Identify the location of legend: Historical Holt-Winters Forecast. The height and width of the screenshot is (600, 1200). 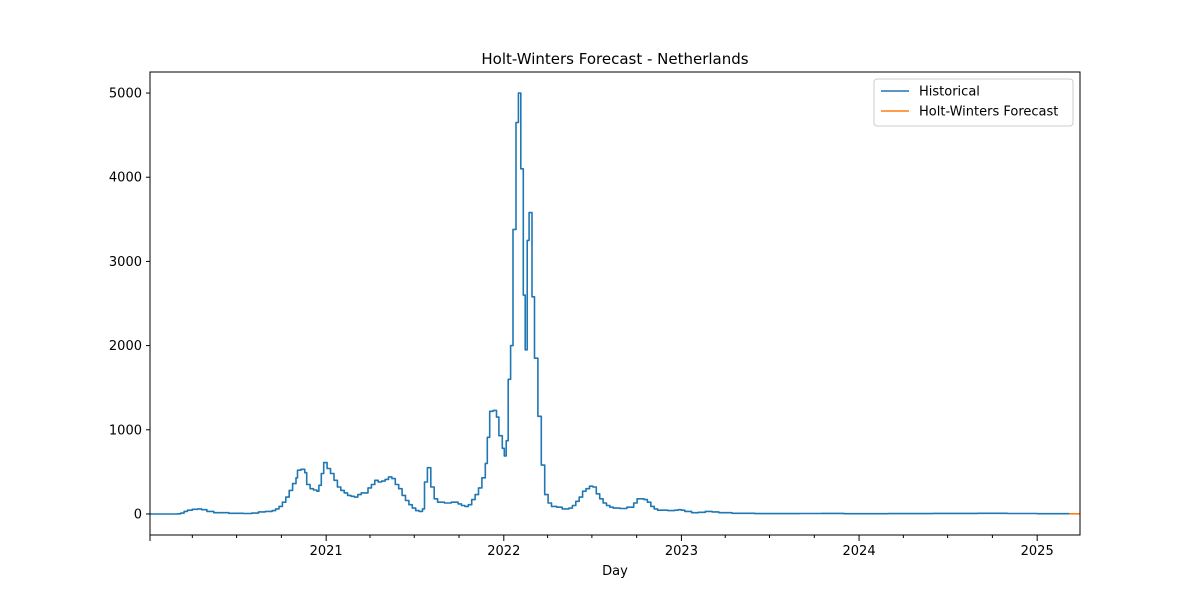
(973, 102).